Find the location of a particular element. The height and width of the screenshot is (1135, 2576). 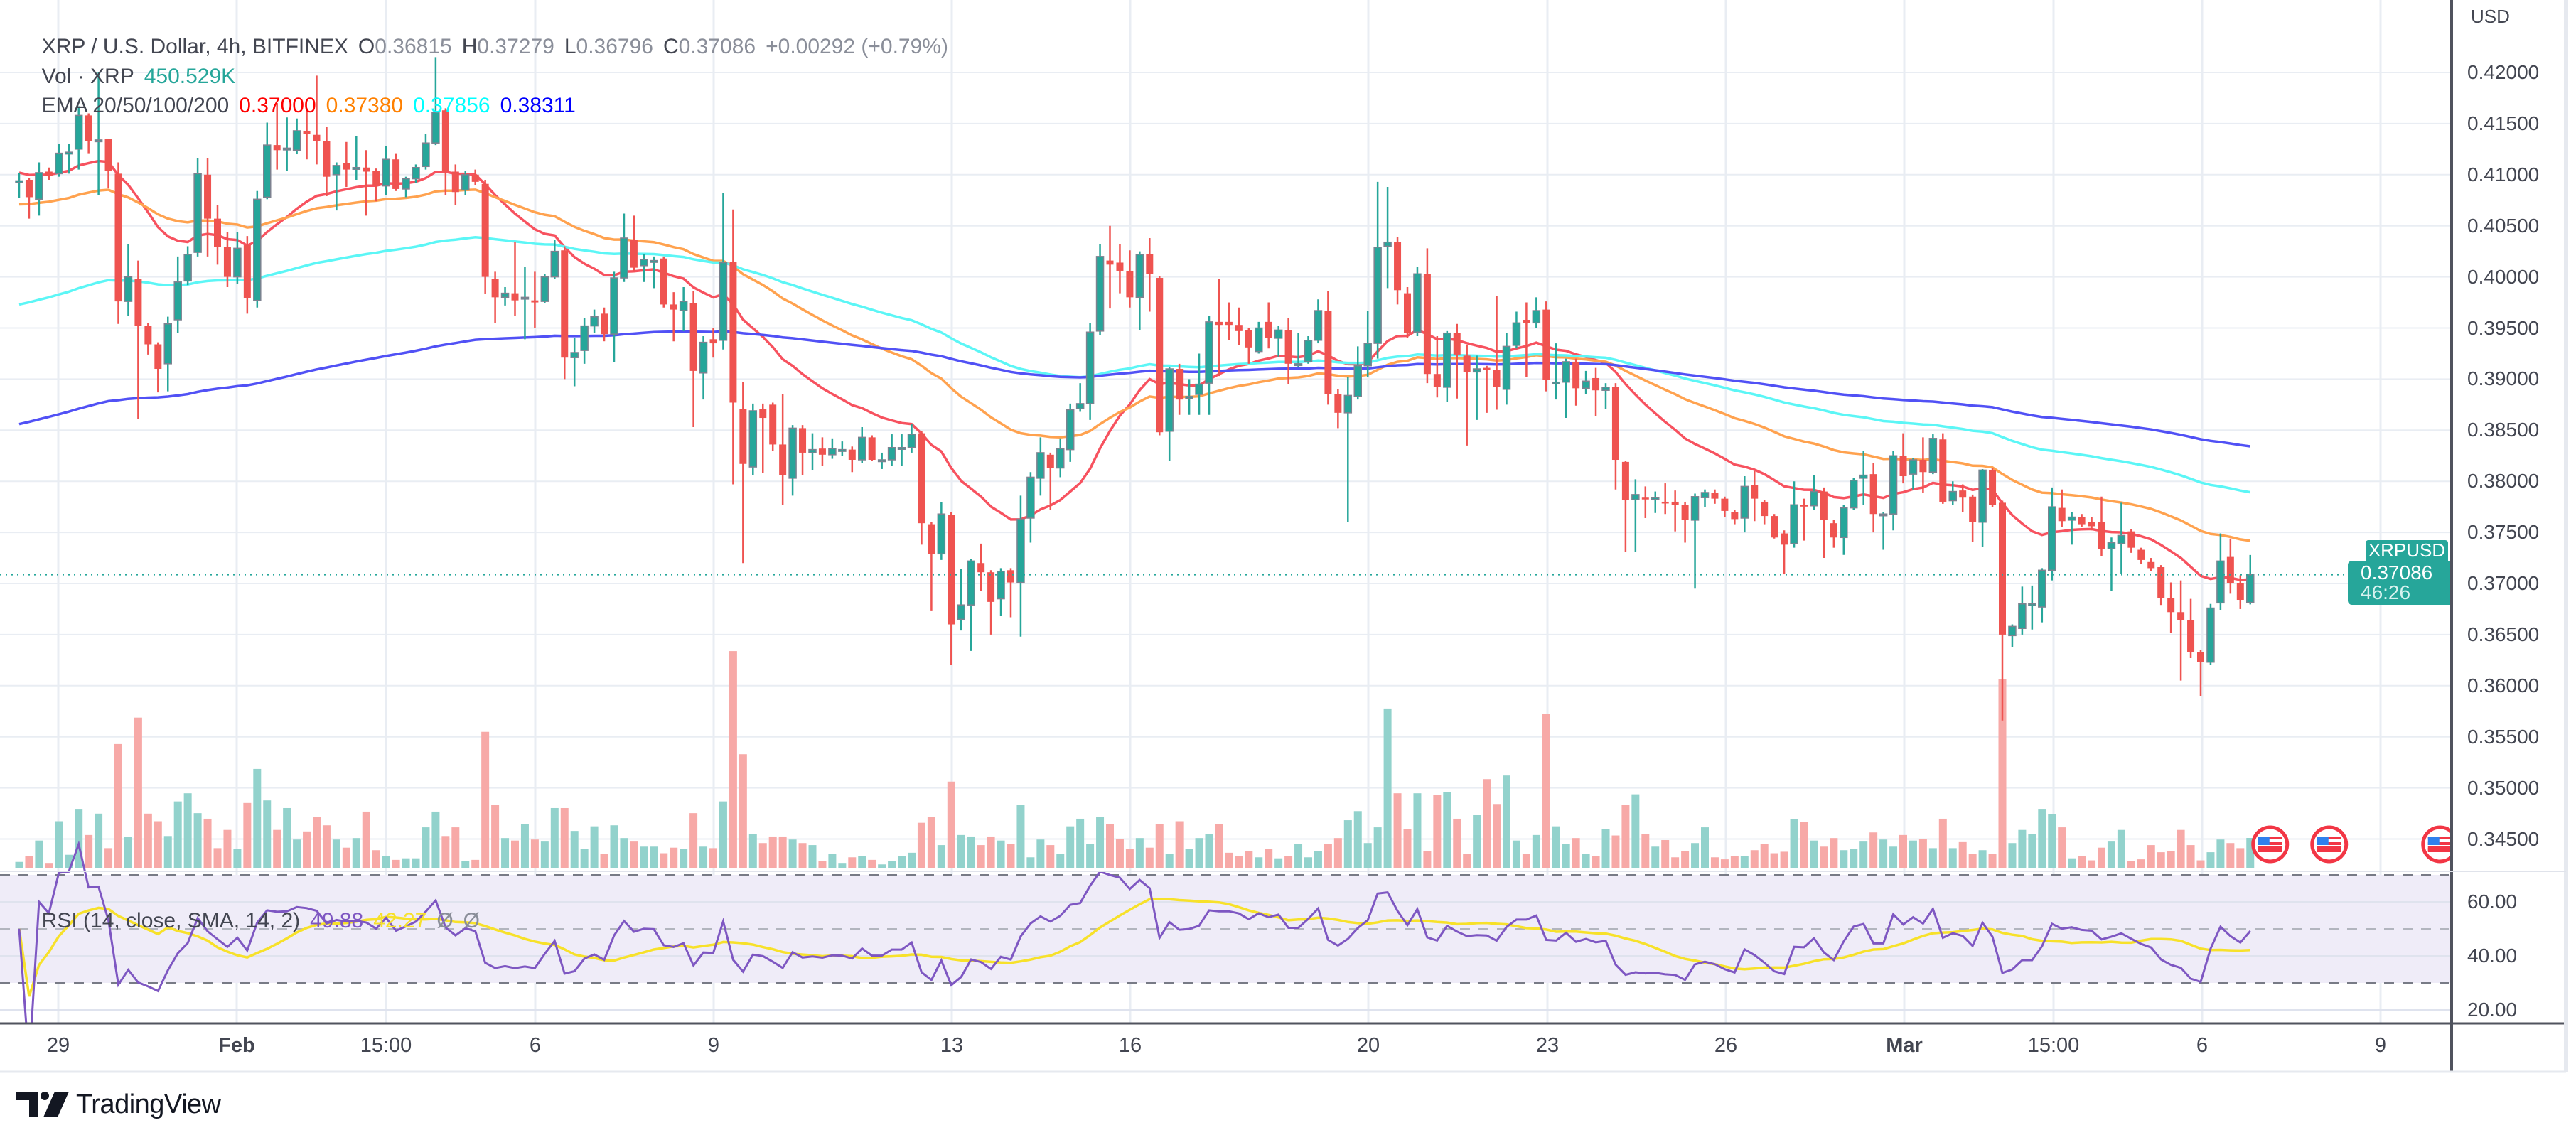

price-tick-label: 0.36500 is located at coordinates (2503, 634).